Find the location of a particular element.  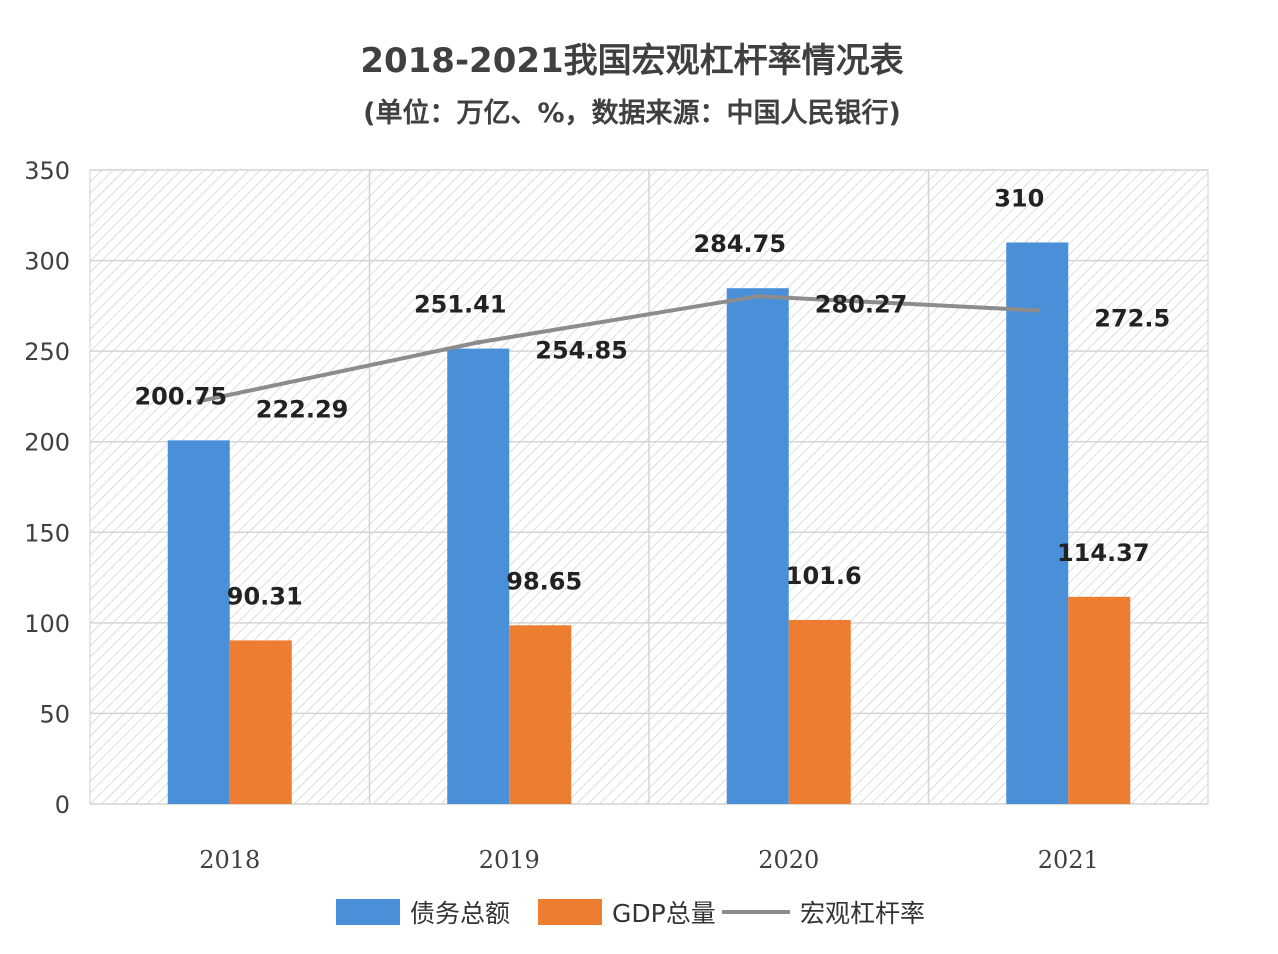

y-tick-label: 250 is located at coordinates (47, 352).